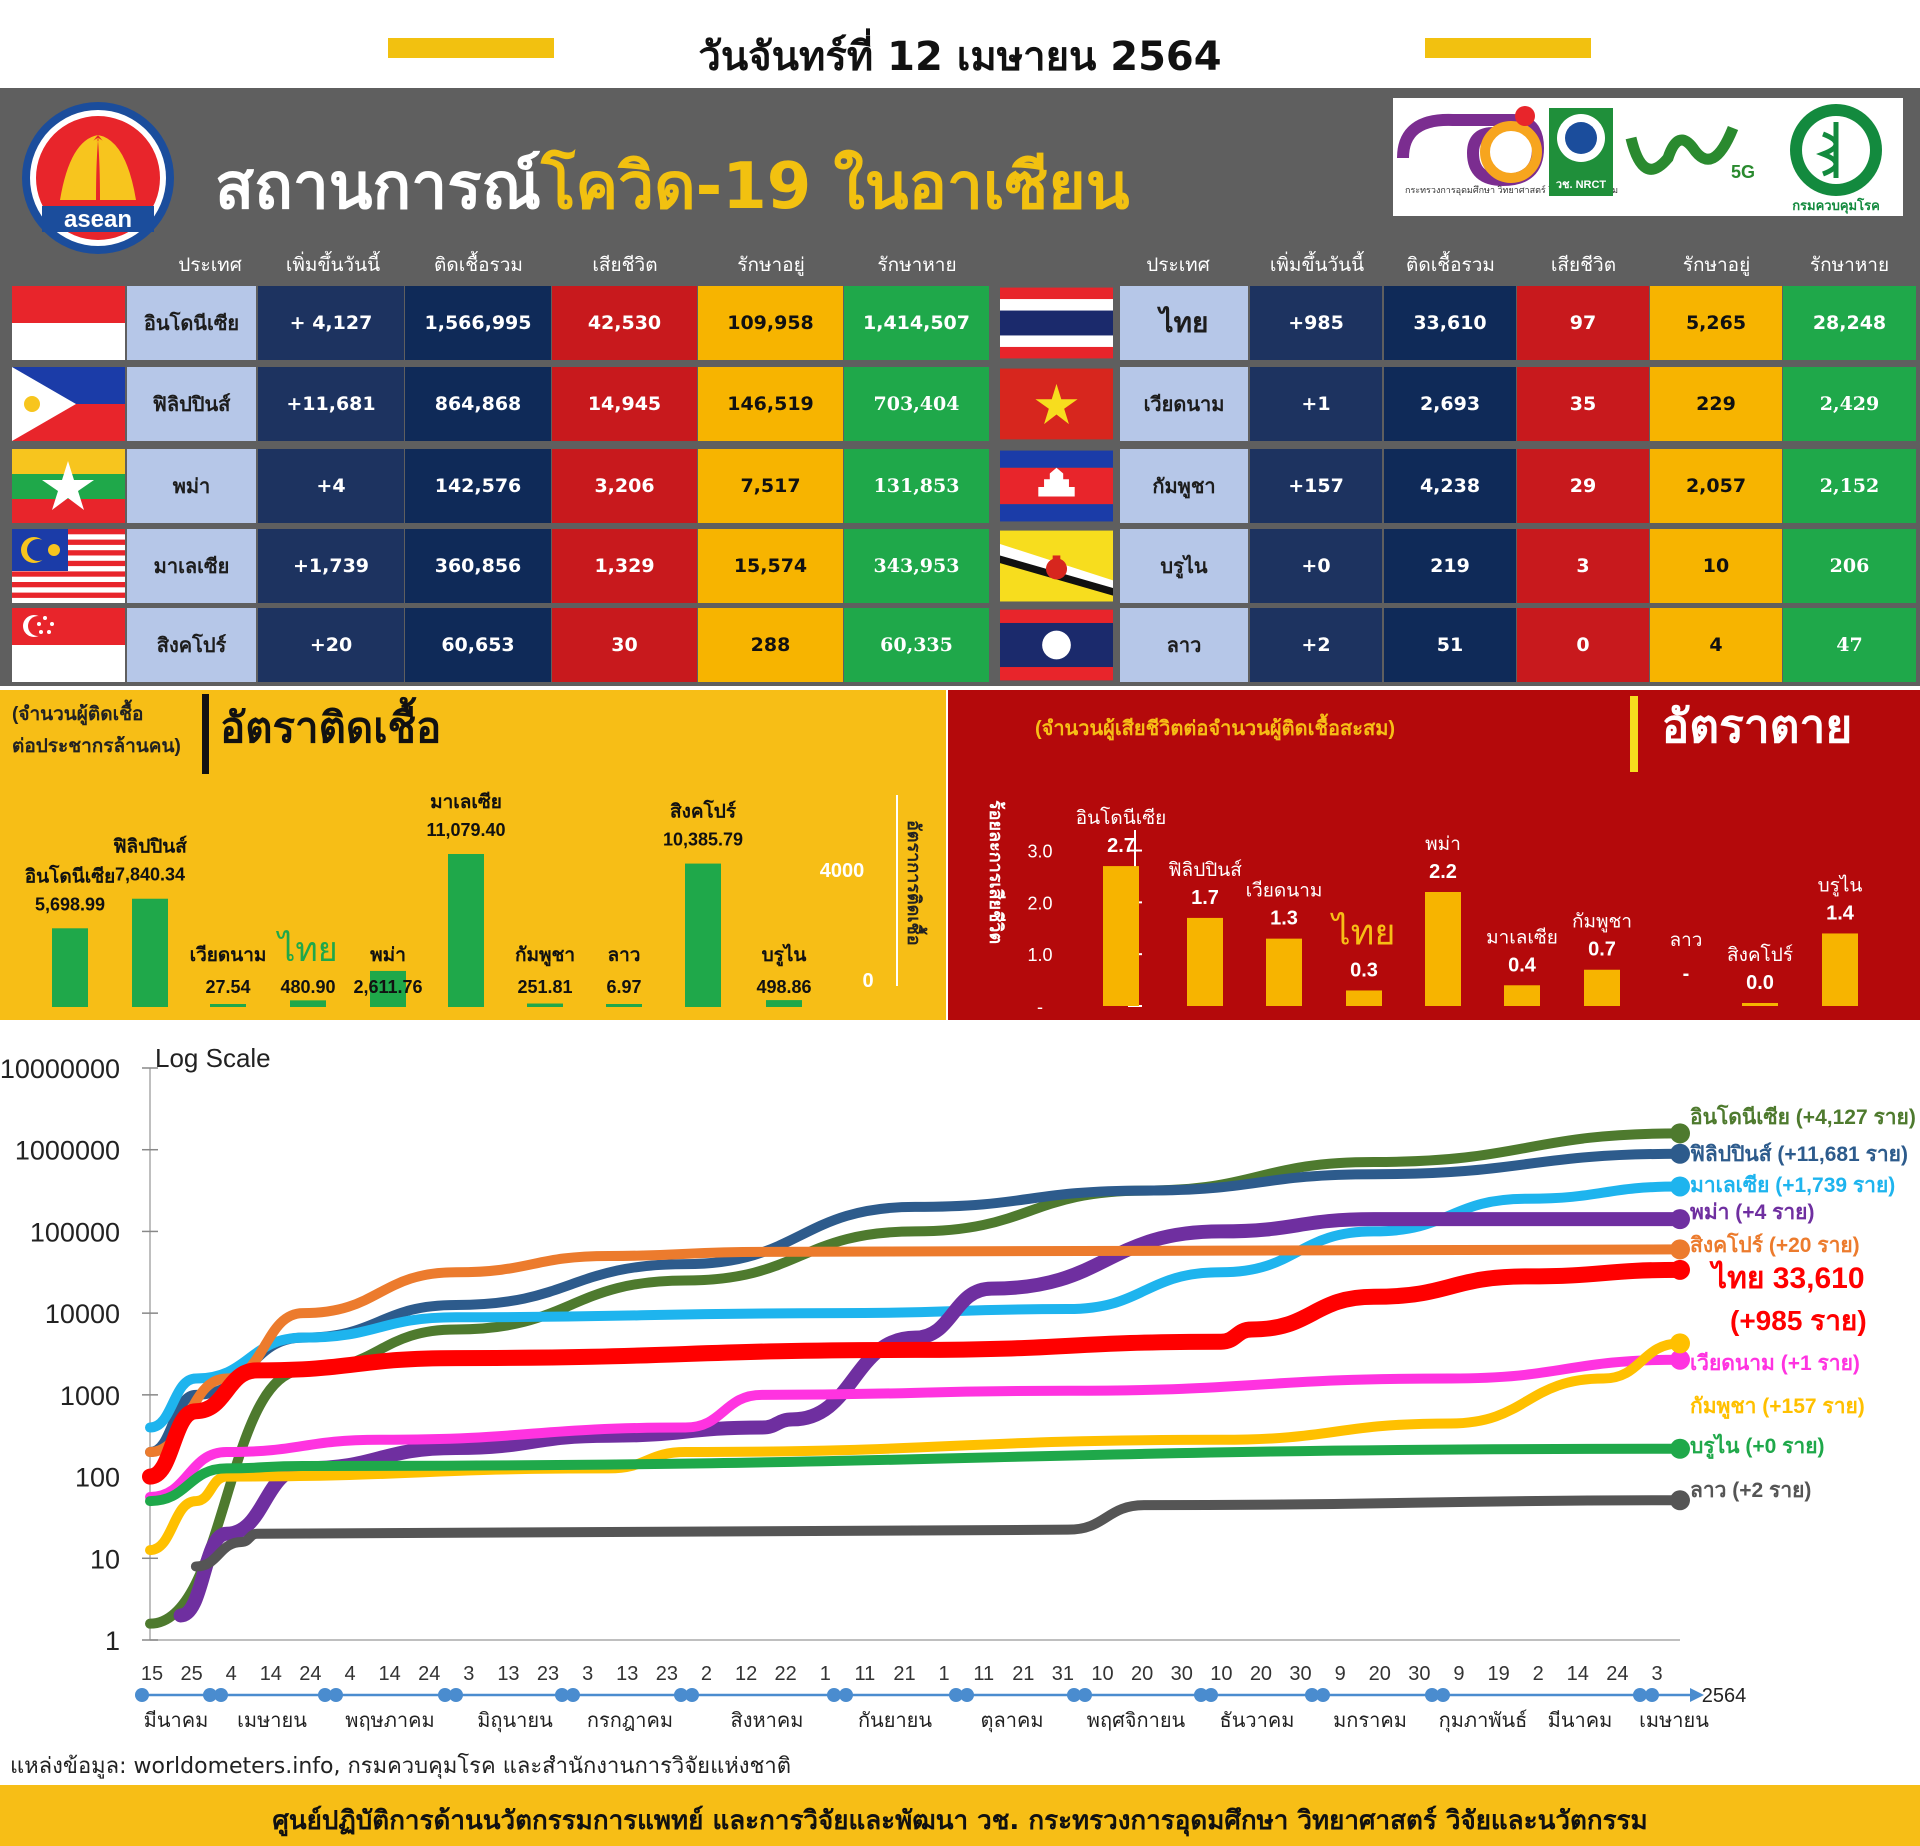 The image size is (1920, 1846). Describe the element at coordinates (548, 1674) in the screenshot. I see `line-xtick-label: 23` at that location.